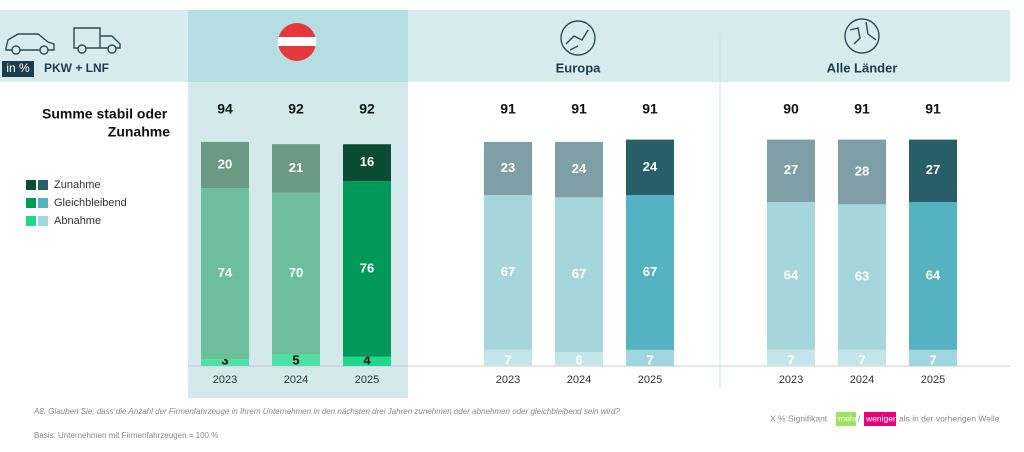 Image resolution: width=1024 pixels, height=452 pixels. What do you see at coordinates (90, 203) in the screenshot?
I see `legend-label: Gleichbleibend` at bounding box center [90, 203].